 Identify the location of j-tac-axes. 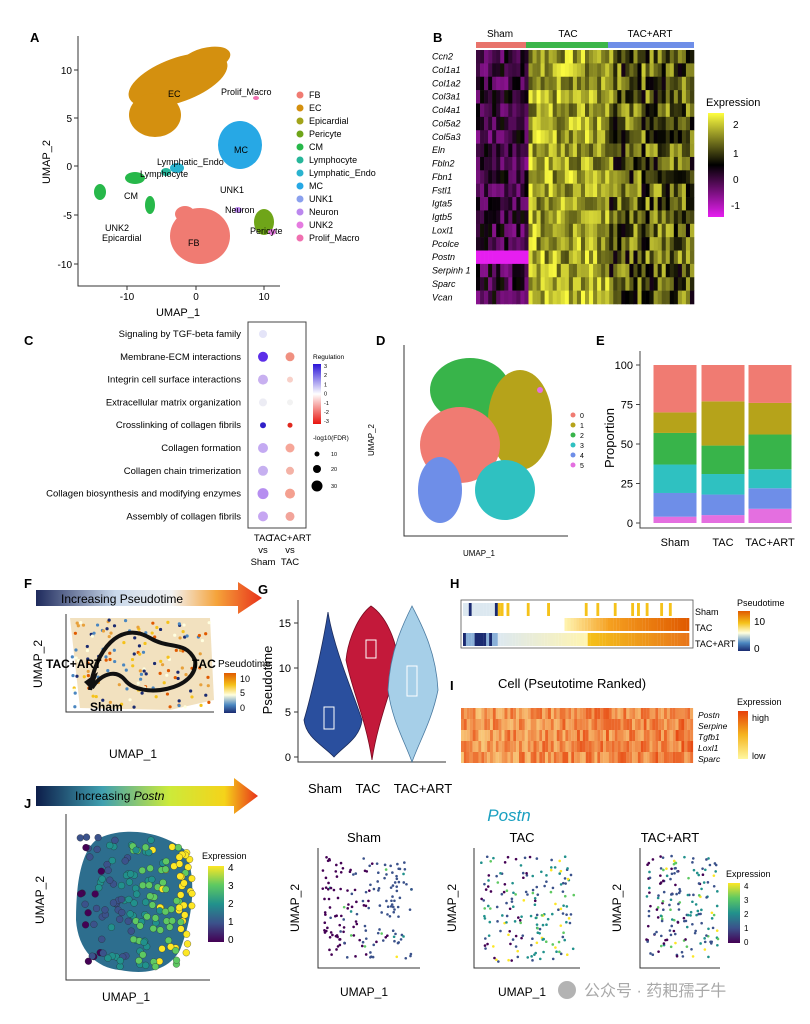
(526, 908).